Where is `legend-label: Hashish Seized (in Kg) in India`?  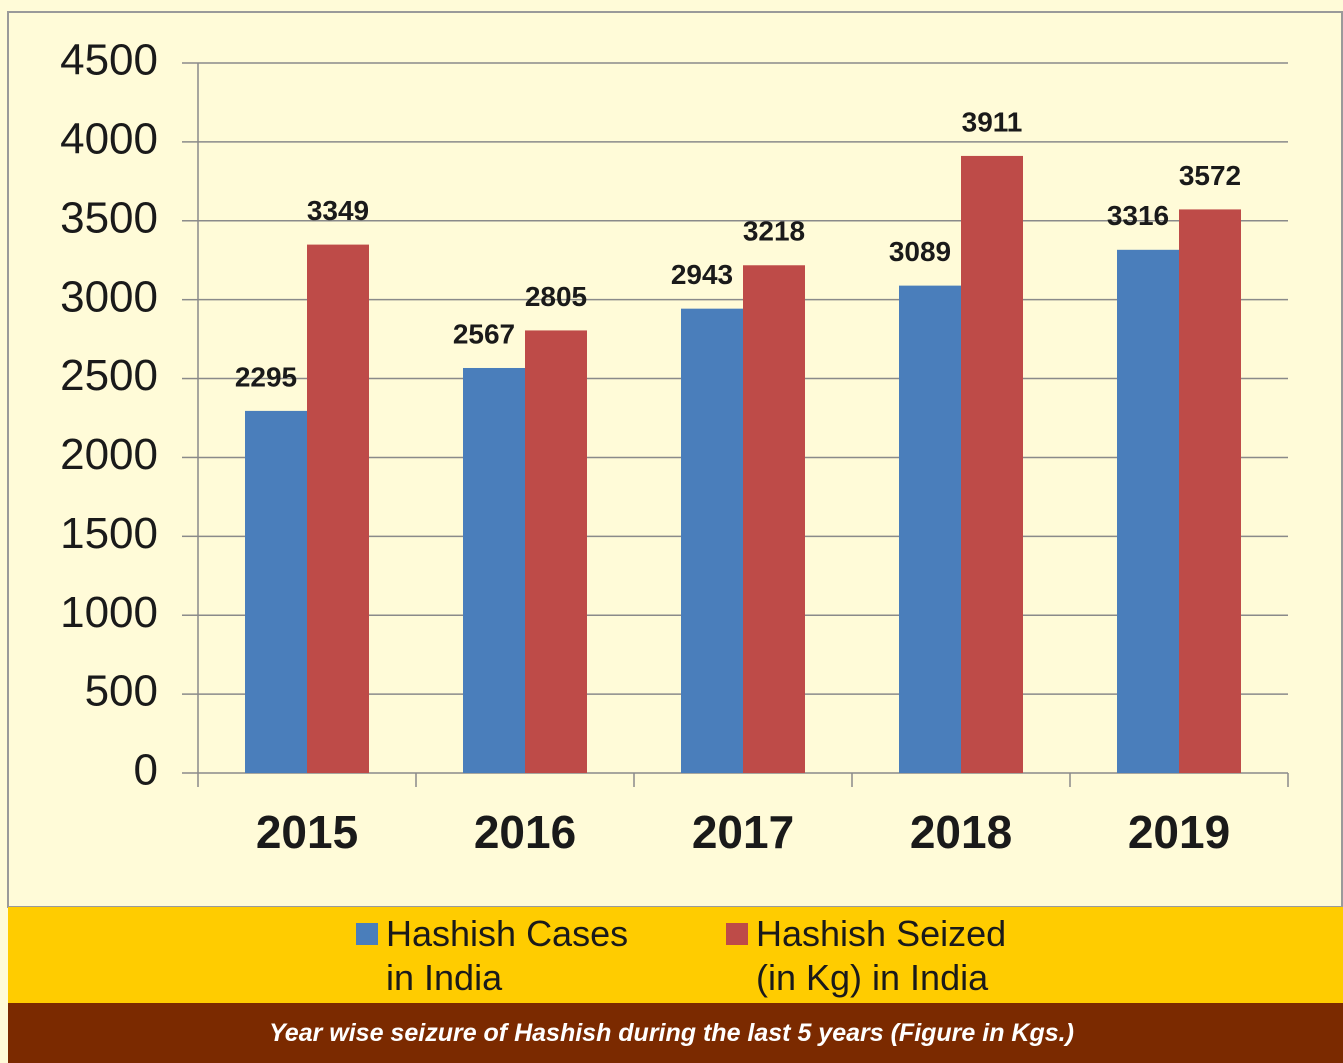 legend-label: Hashish Seized (in Kg) in India is located at coordinates (881, 955).